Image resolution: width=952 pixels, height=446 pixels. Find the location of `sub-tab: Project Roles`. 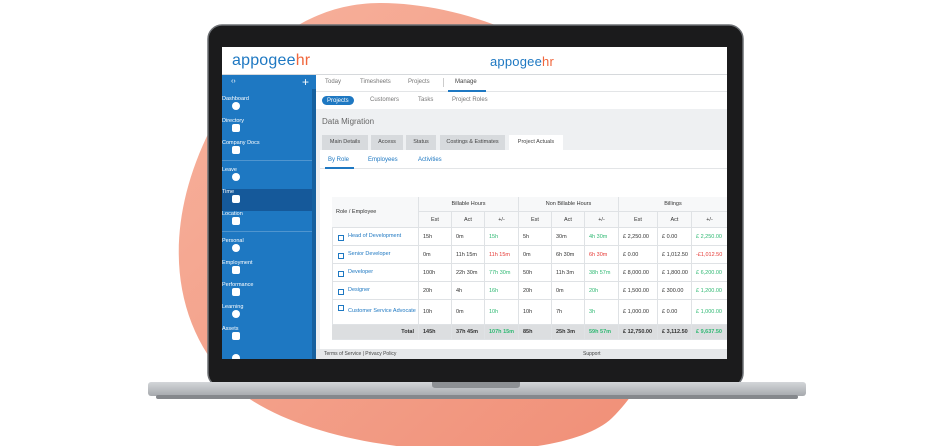

sub-tab: Project Roles is located at coordinates (470, 100).